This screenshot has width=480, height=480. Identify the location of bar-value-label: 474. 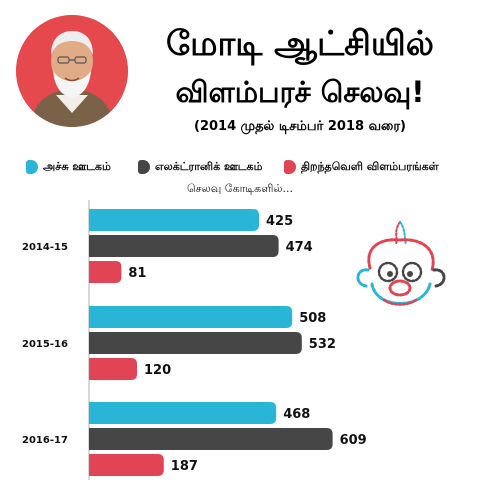
(299, 247).